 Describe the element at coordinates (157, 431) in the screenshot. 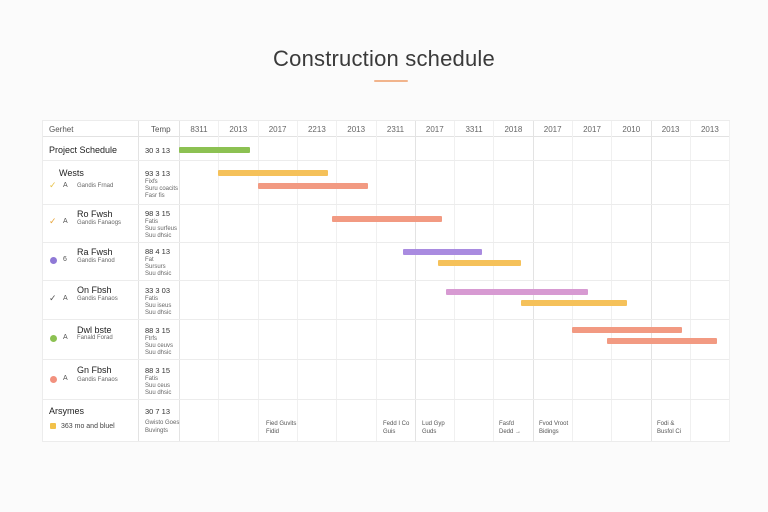

I see `footer-tsub: Buvingts` at that location.